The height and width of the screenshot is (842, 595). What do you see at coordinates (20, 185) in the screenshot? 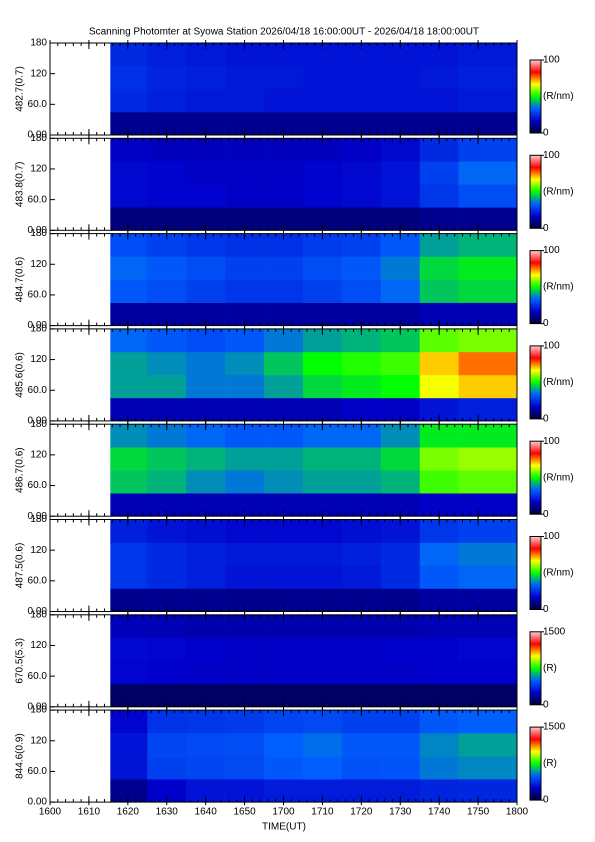
I see `y-axis-label: 483.8(0.7)` at bounding box center [20, 185].